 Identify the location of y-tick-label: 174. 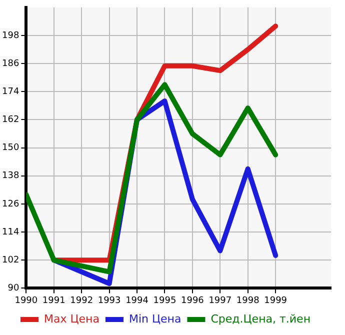
(11, 91).